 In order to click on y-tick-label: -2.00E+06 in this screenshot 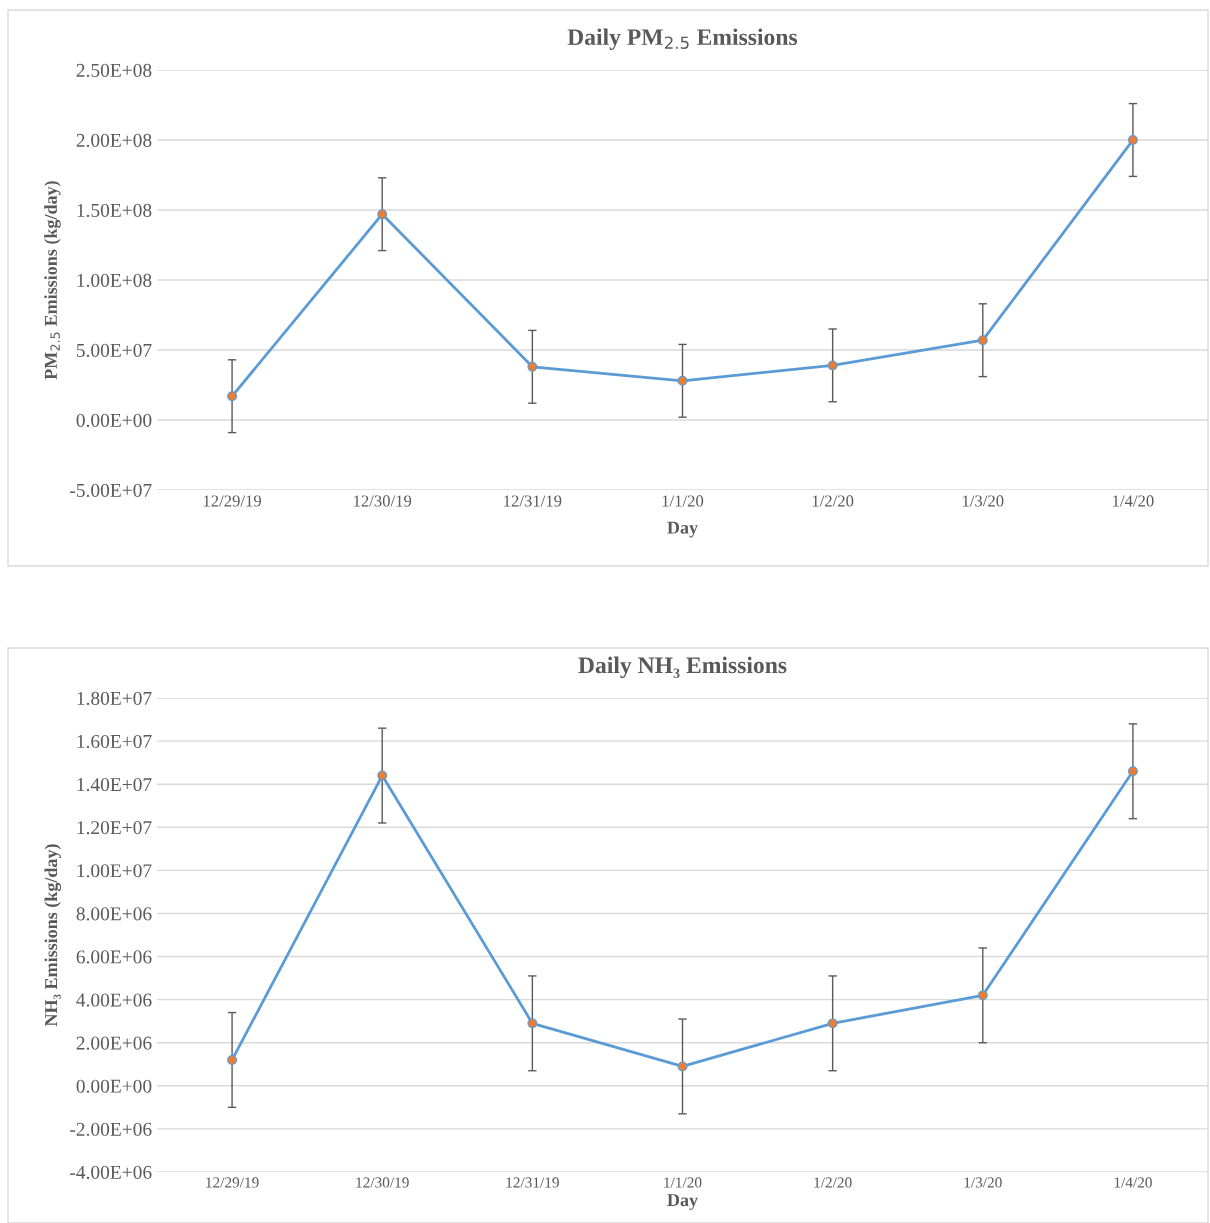, I will do `click(111, 1129)`.